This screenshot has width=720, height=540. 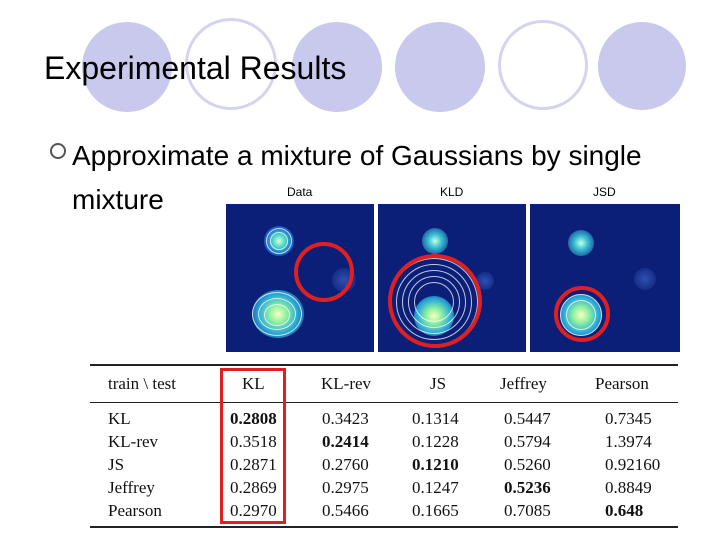 What do you see at coordinates (142, 383) in the screenshot?
I see `header-cell: train \ test` at bounding box center [142, 383].